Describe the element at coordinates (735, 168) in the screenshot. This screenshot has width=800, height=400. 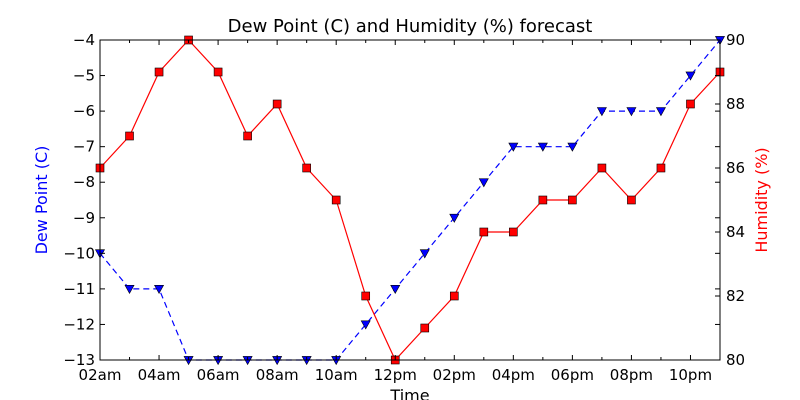
I see `right-y-tick-label: 86` at that location.